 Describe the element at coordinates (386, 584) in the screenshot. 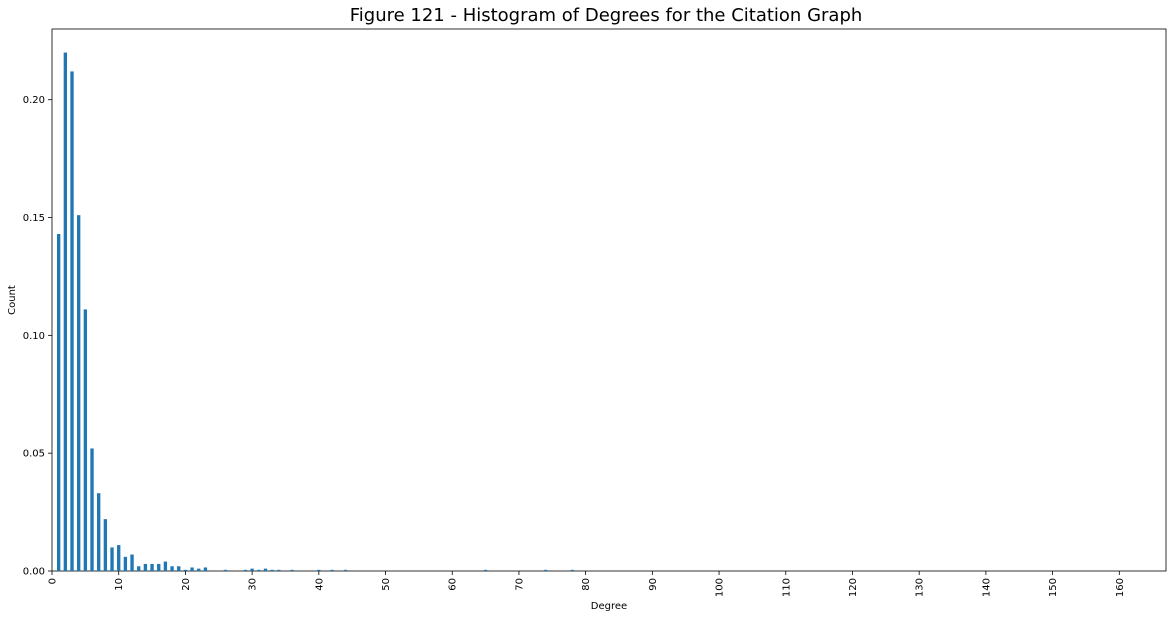

I see `x-tick-label: 50` at that location.